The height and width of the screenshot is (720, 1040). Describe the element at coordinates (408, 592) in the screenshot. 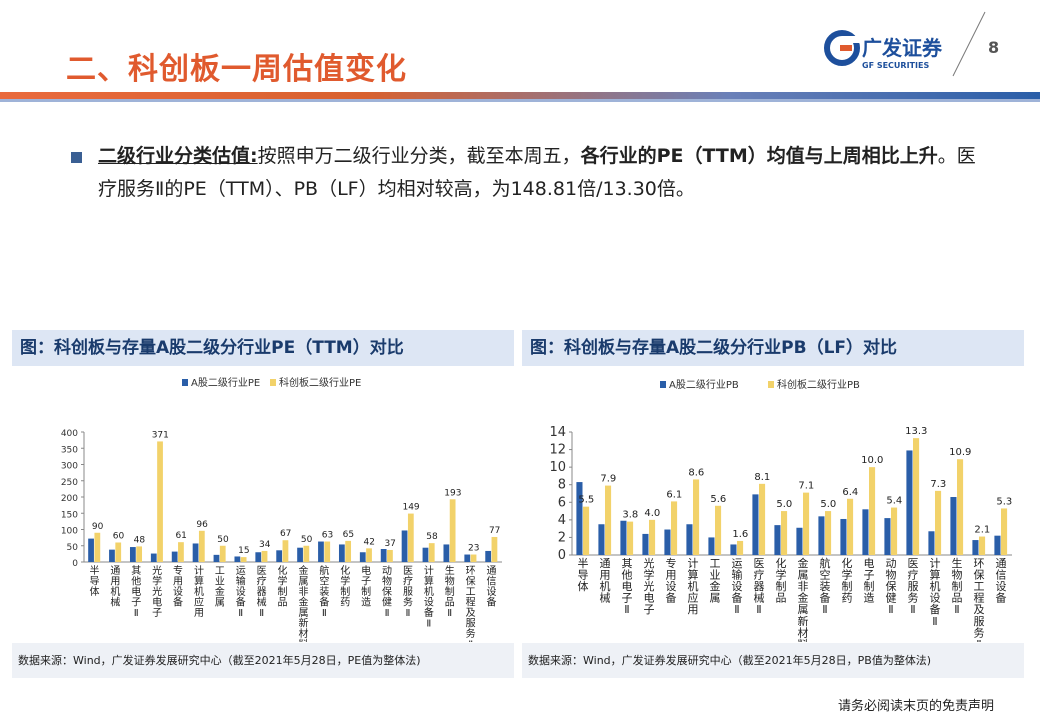

I see `pe-category-label: 医疗服务 Ⅱ` at that location.